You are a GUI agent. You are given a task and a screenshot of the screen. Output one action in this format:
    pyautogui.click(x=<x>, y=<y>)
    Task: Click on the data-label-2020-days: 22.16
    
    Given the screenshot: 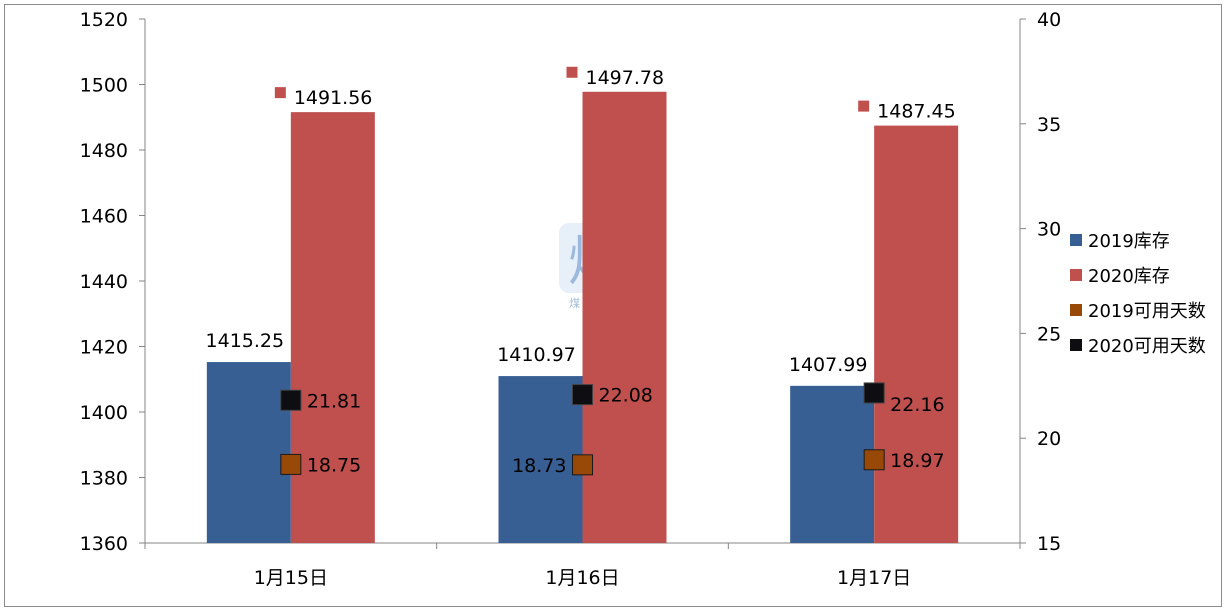 What is the action you would take?
    pyautogui.click(x=917, y=405)
    